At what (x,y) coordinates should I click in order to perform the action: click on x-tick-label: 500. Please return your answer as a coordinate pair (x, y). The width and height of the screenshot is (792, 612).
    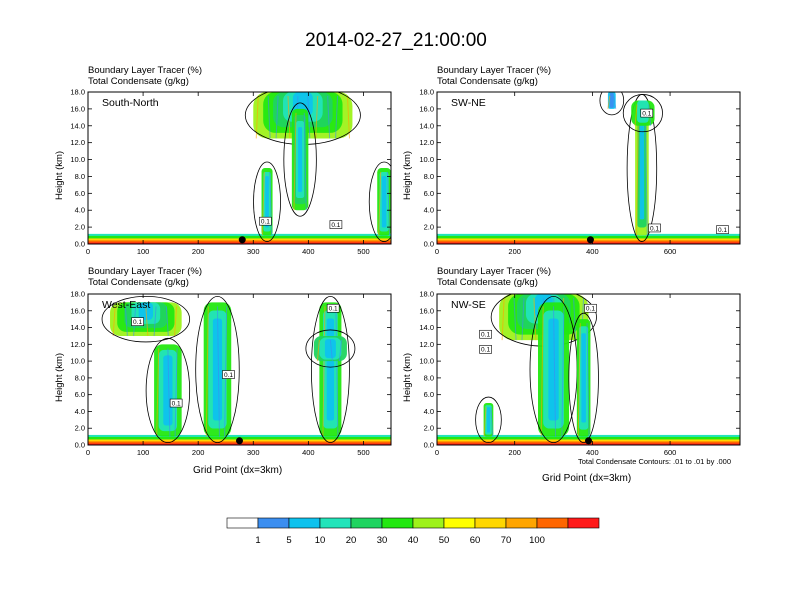
    Looking at the image, I should click on (363, 251).